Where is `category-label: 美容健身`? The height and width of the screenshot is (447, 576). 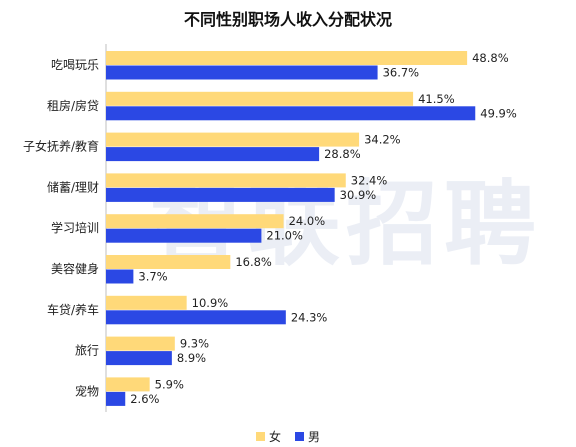
category-label: 美容健身 is located at coordinates (75, 268).